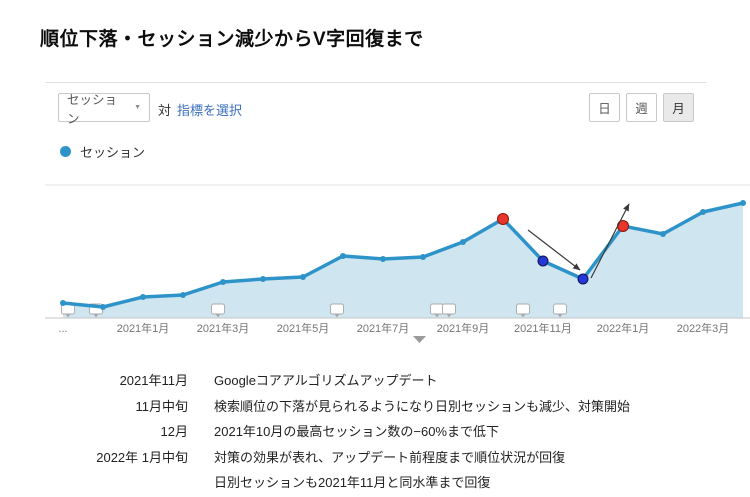 The image size is (750, 497). I want to click on page-title: 順位下落・セッション減少からV字回復まで, so click(232, 39).